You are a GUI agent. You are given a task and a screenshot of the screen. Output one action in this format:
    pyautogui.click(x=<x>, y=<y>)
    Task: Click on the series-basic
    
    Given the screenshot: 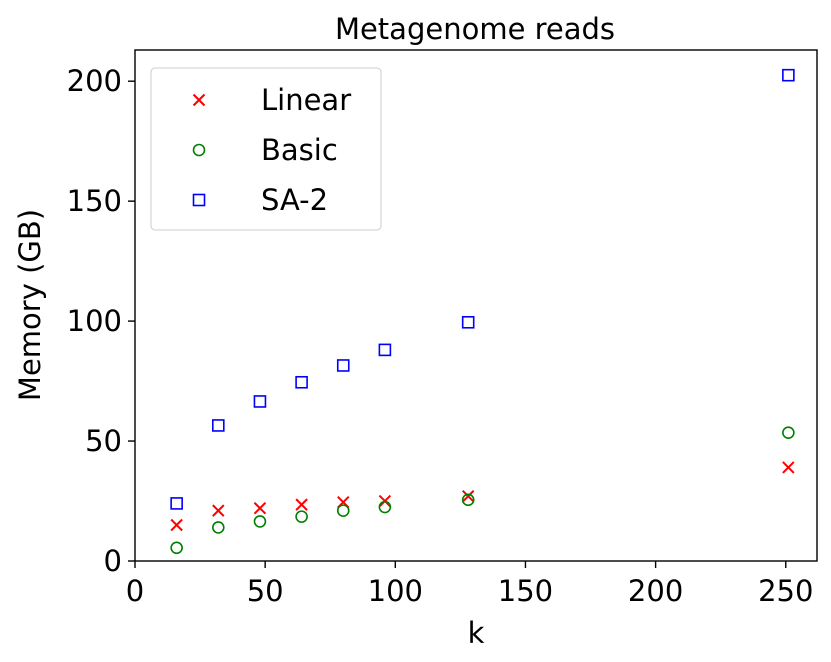 What is the action you would take?
    pyautogui.click(x=482, y=490)
    